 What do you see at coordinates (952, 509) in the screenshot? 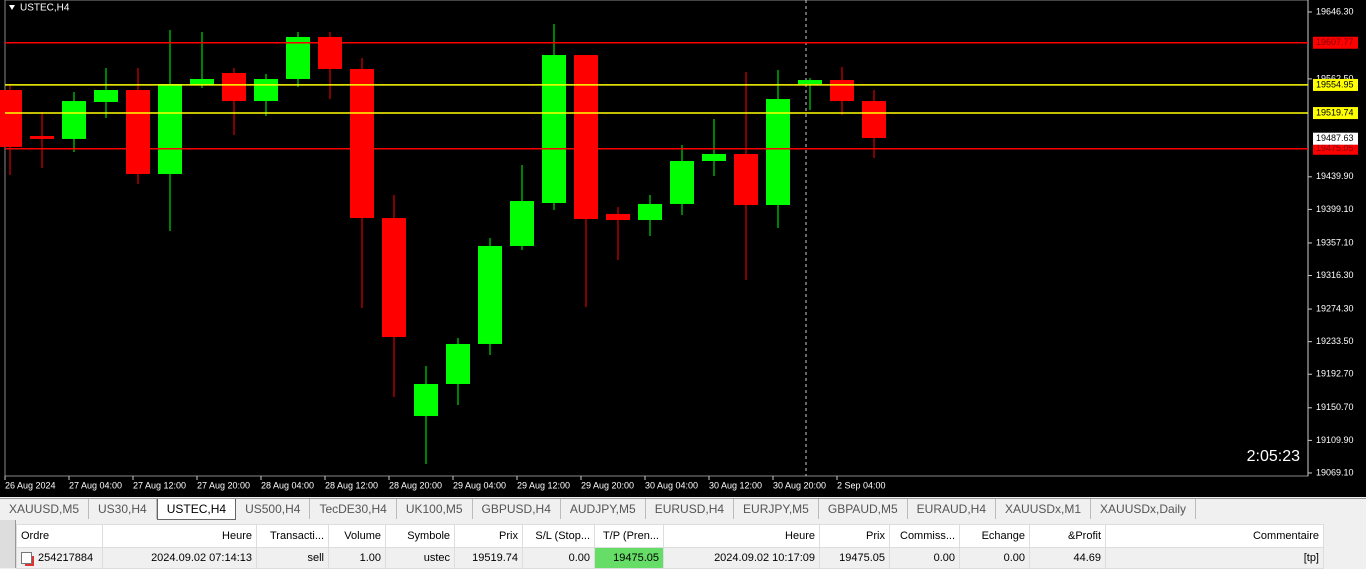
I see `chart-tab: EURAUD,H4` at bounding box center [952, 509].